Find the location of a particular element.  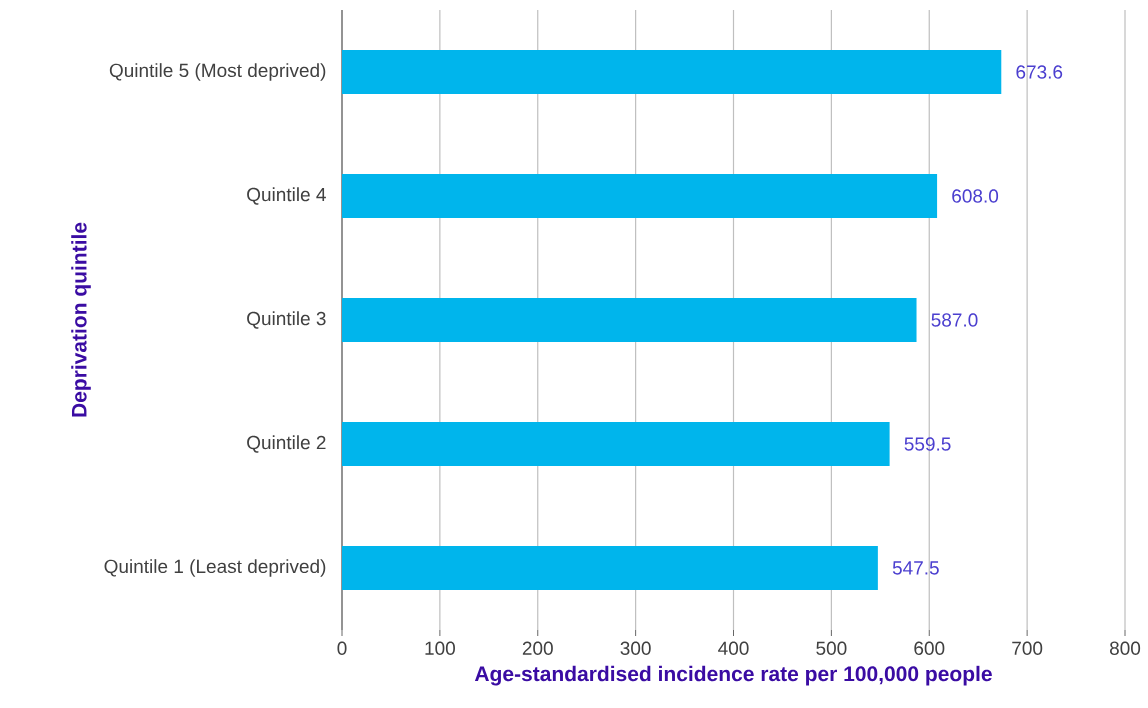

y-axis-title: Deprivation quintile is located at coordinates (81, 319).